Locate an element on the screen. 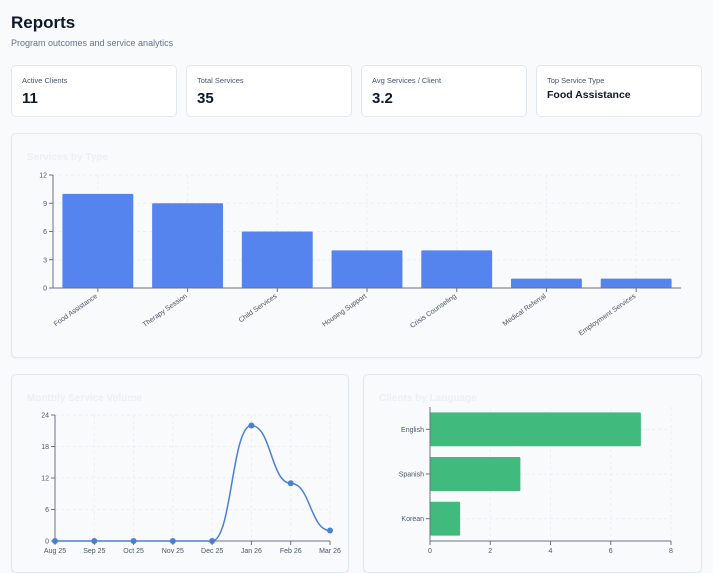  x-tick-label: Mar 26 is located at coordinates (330, 551).